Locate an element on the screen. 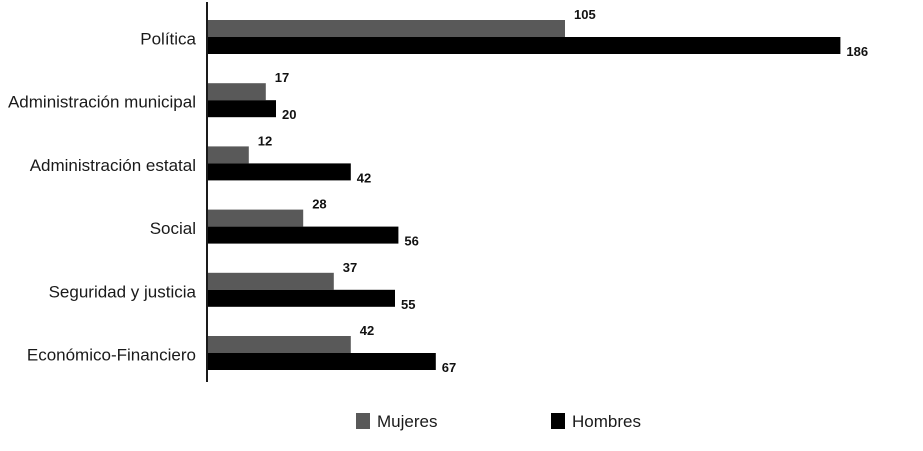  legend-label-hombres: Hombres is located at coordinates (606, 421).